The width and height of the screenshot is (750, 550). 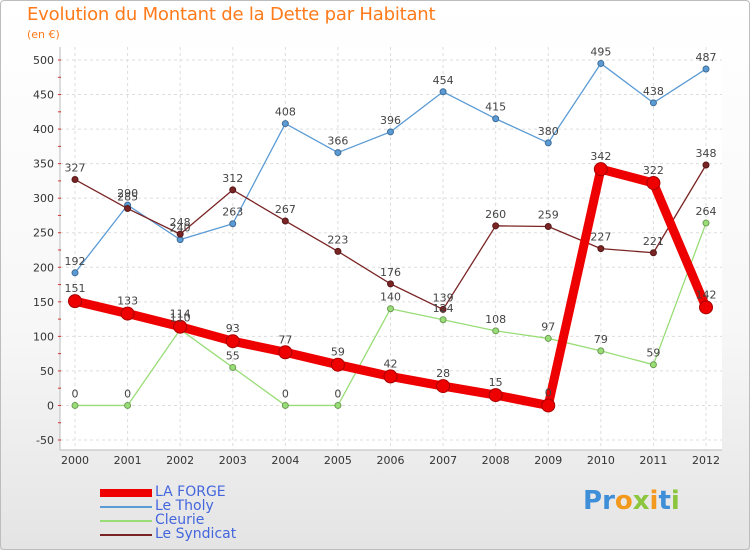 I want to click on y-tick-label: 0, so click(x=50, y=405).